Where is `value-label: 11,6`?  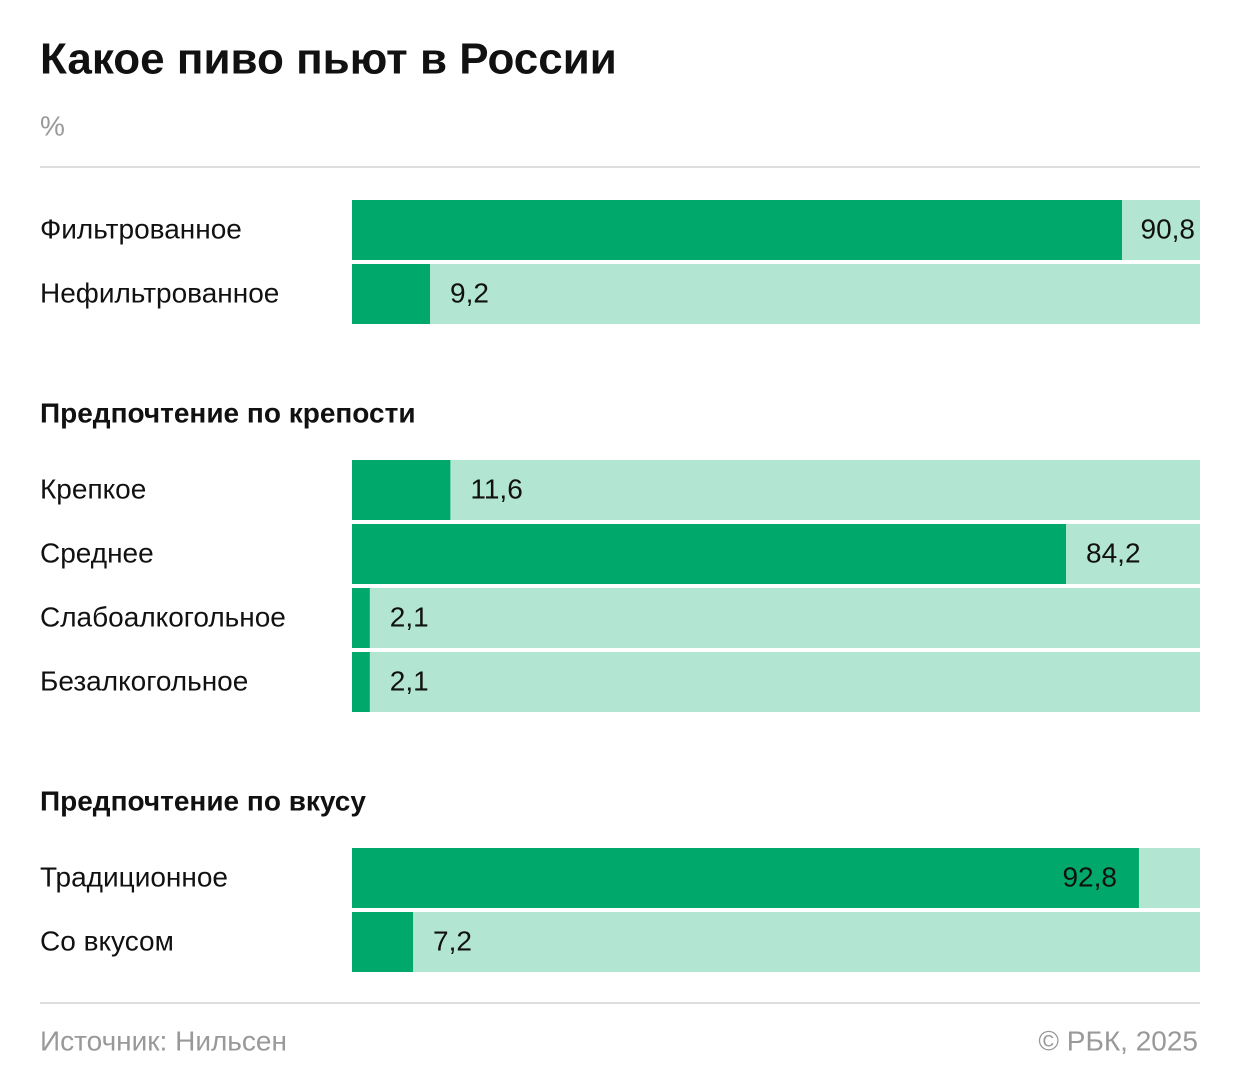
value-label: 11,6 is located at coordinates (496, 488).